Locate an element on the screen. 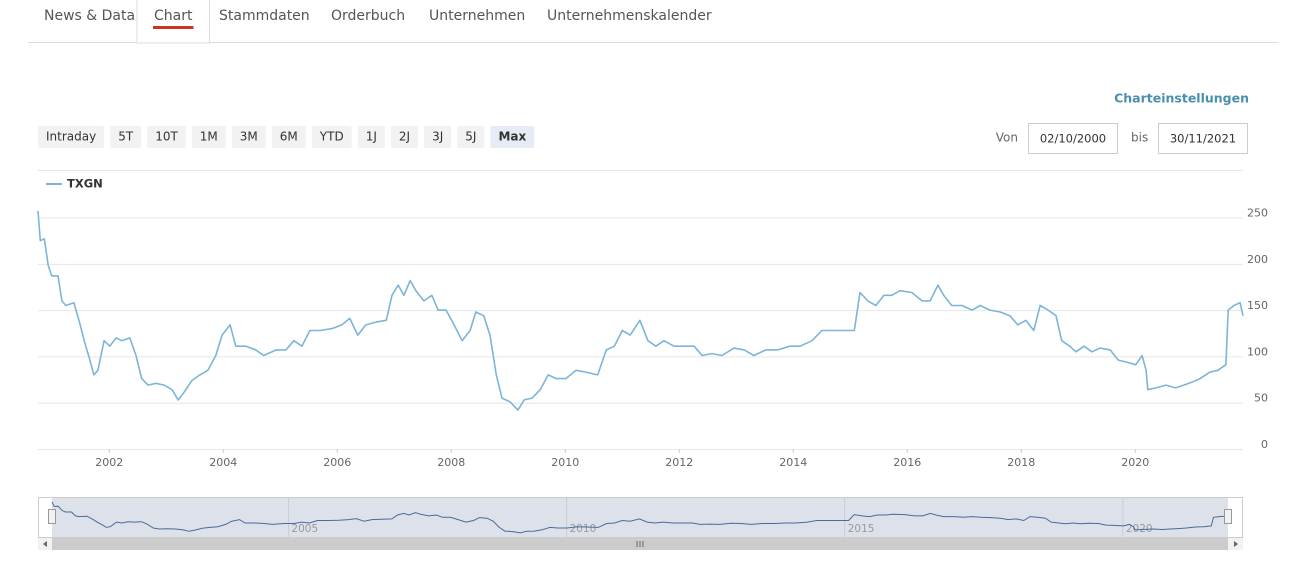  active-tab-underline is located at coordinates (173, 27).